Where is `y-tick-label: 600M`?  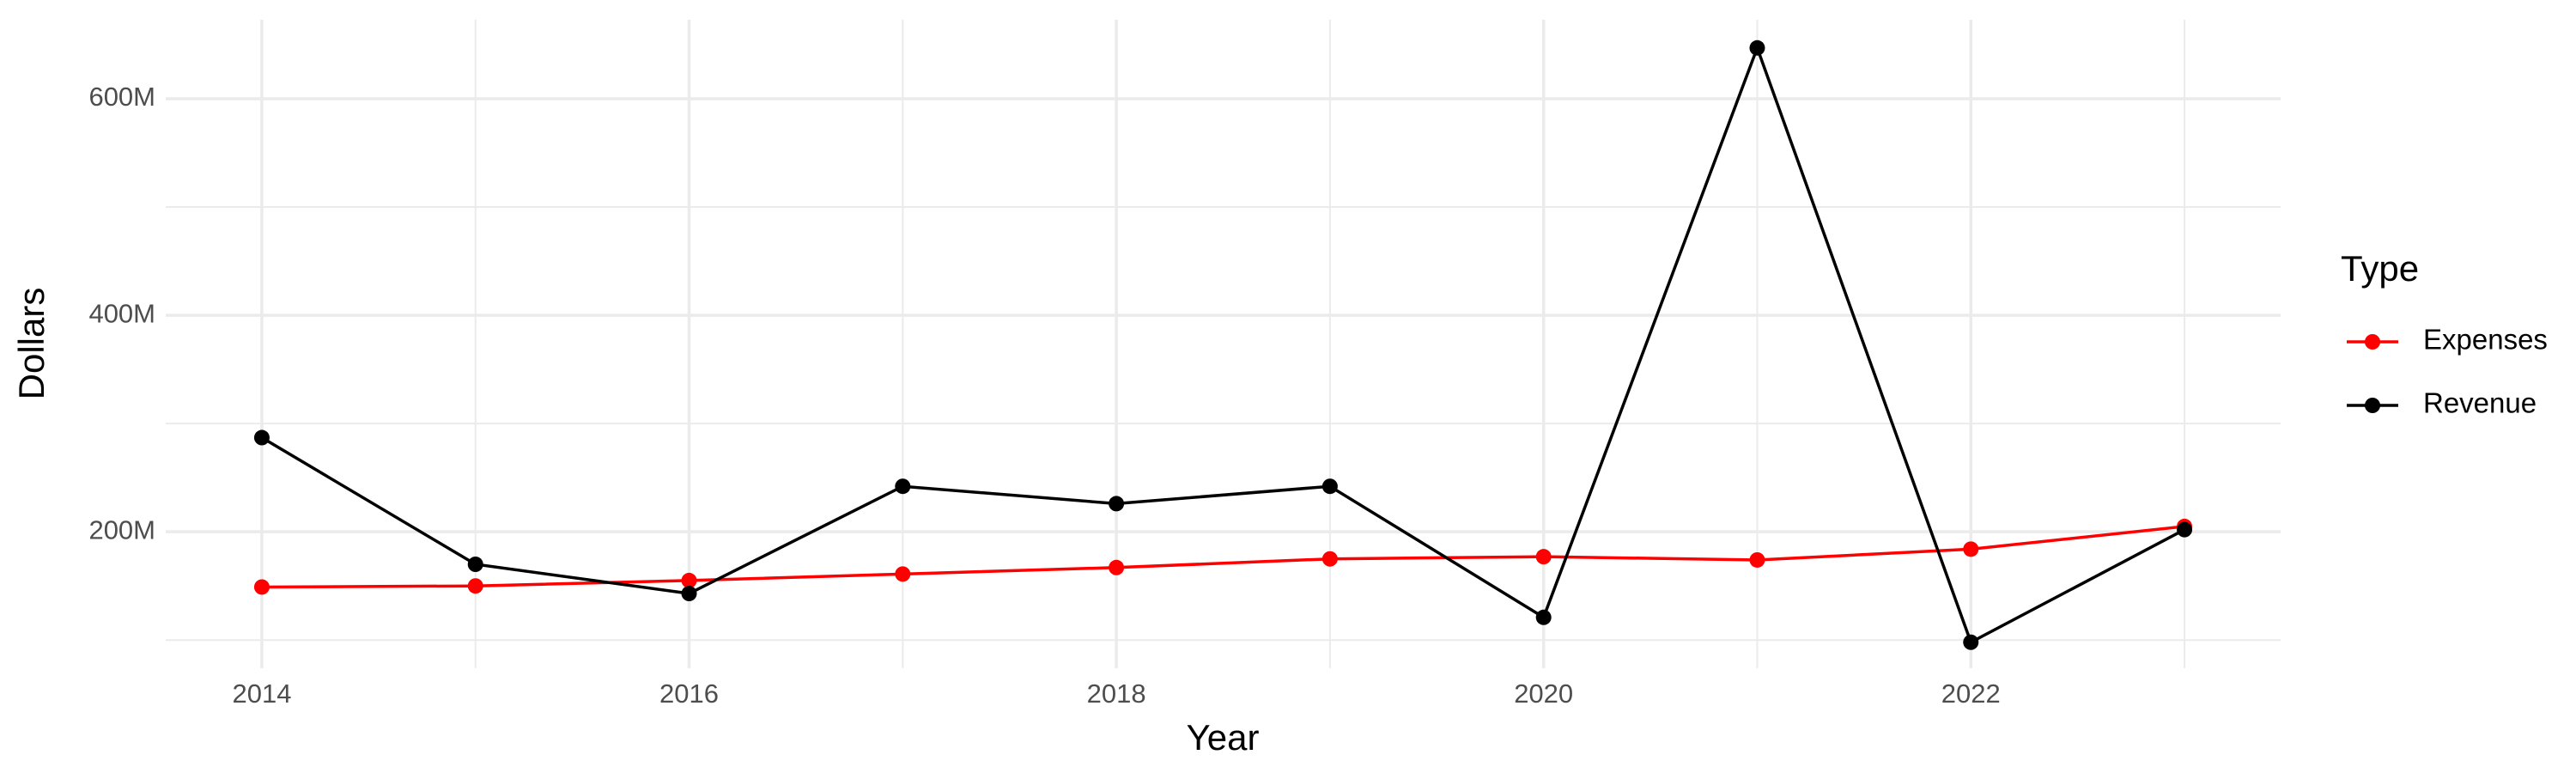
y-tick-label: 600M is located at coordinates (122, 97).